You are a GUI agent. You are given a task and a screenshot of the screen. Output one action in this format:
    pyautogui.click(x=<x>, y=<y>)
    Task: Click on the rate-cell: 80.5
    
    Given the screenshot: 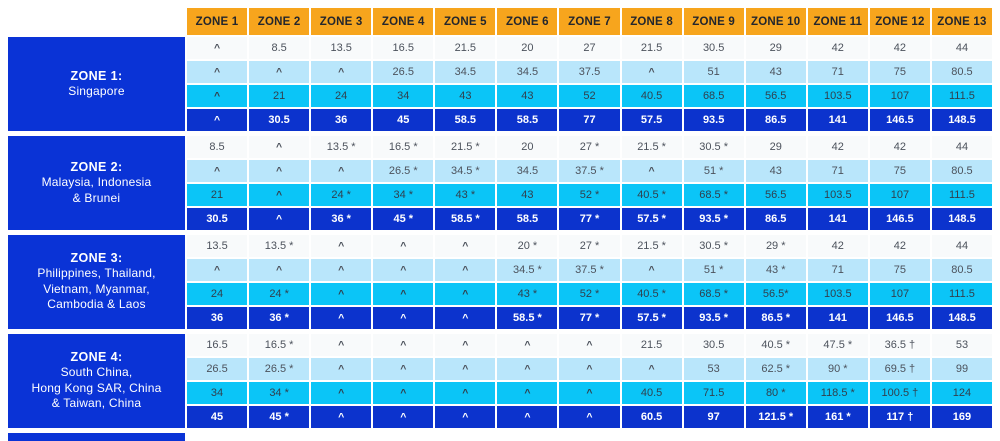 What is the action you would take?
    pyautogui.click(x=961, y=270)
    